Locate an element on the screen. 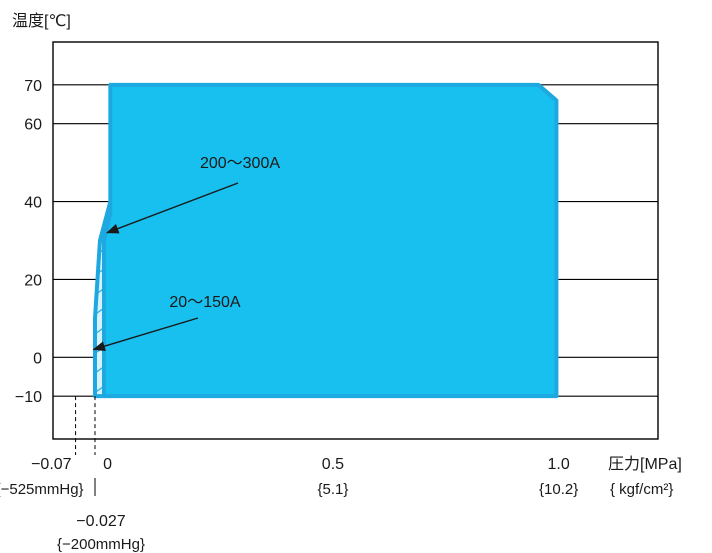 The image size is (712, 553). y-tick-label: −10 is located at coordinates (28, 397).